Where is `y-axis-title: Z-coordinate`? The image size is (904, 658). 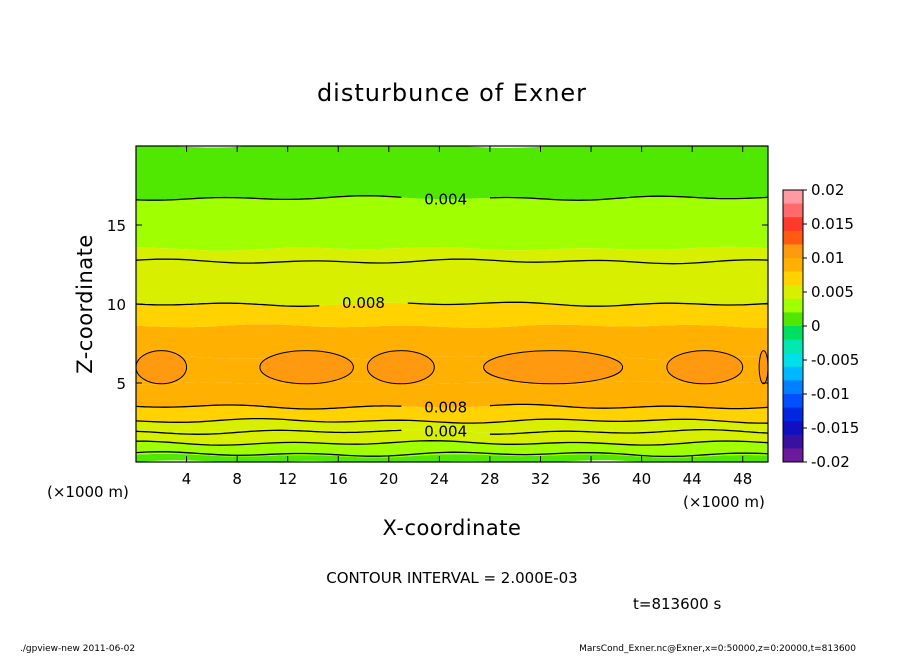 y-axis-title: Z-coordinate is located at coordinates (85, 304).